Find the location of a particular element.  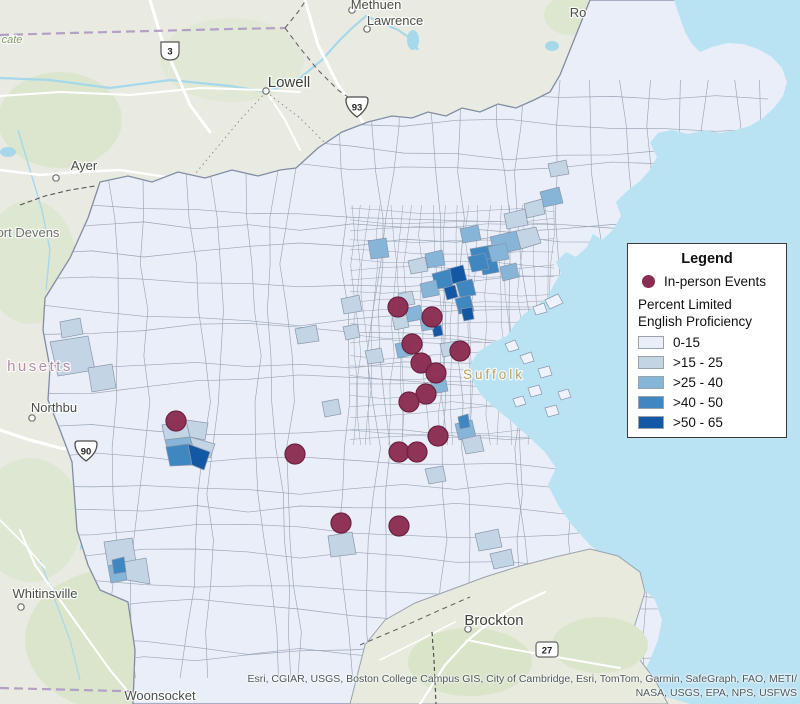

place-label-lawrence: Lawrence is located at coordinates (395, 20).